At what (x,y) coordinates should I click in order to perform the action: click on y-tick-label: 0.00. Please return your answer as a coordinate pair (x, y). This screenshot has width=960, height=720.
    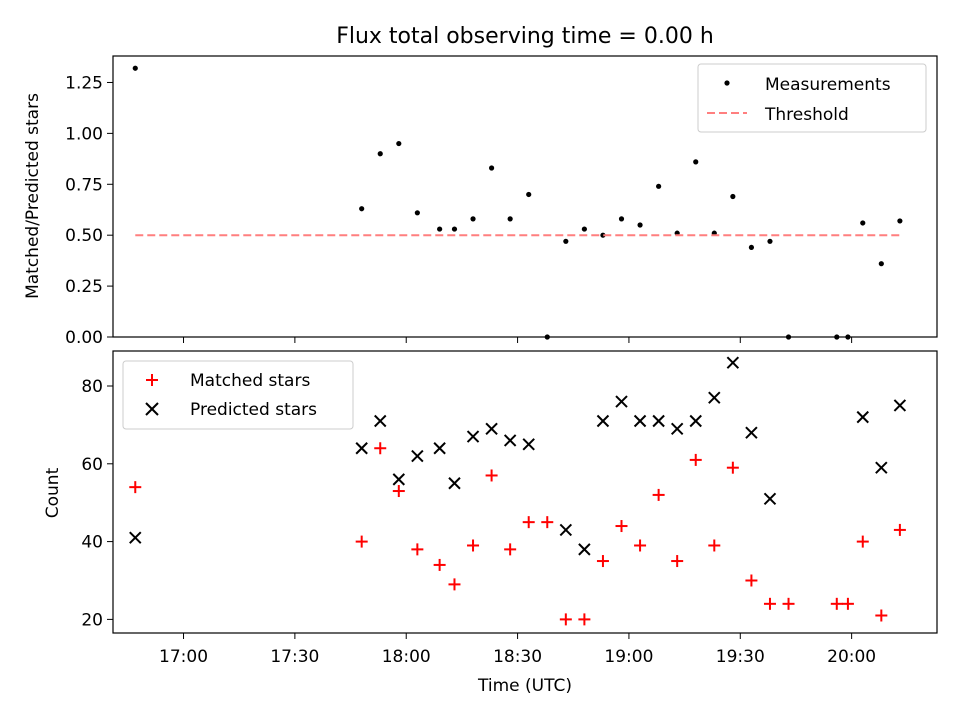
    Looking at the image, I should click on (84, 338).